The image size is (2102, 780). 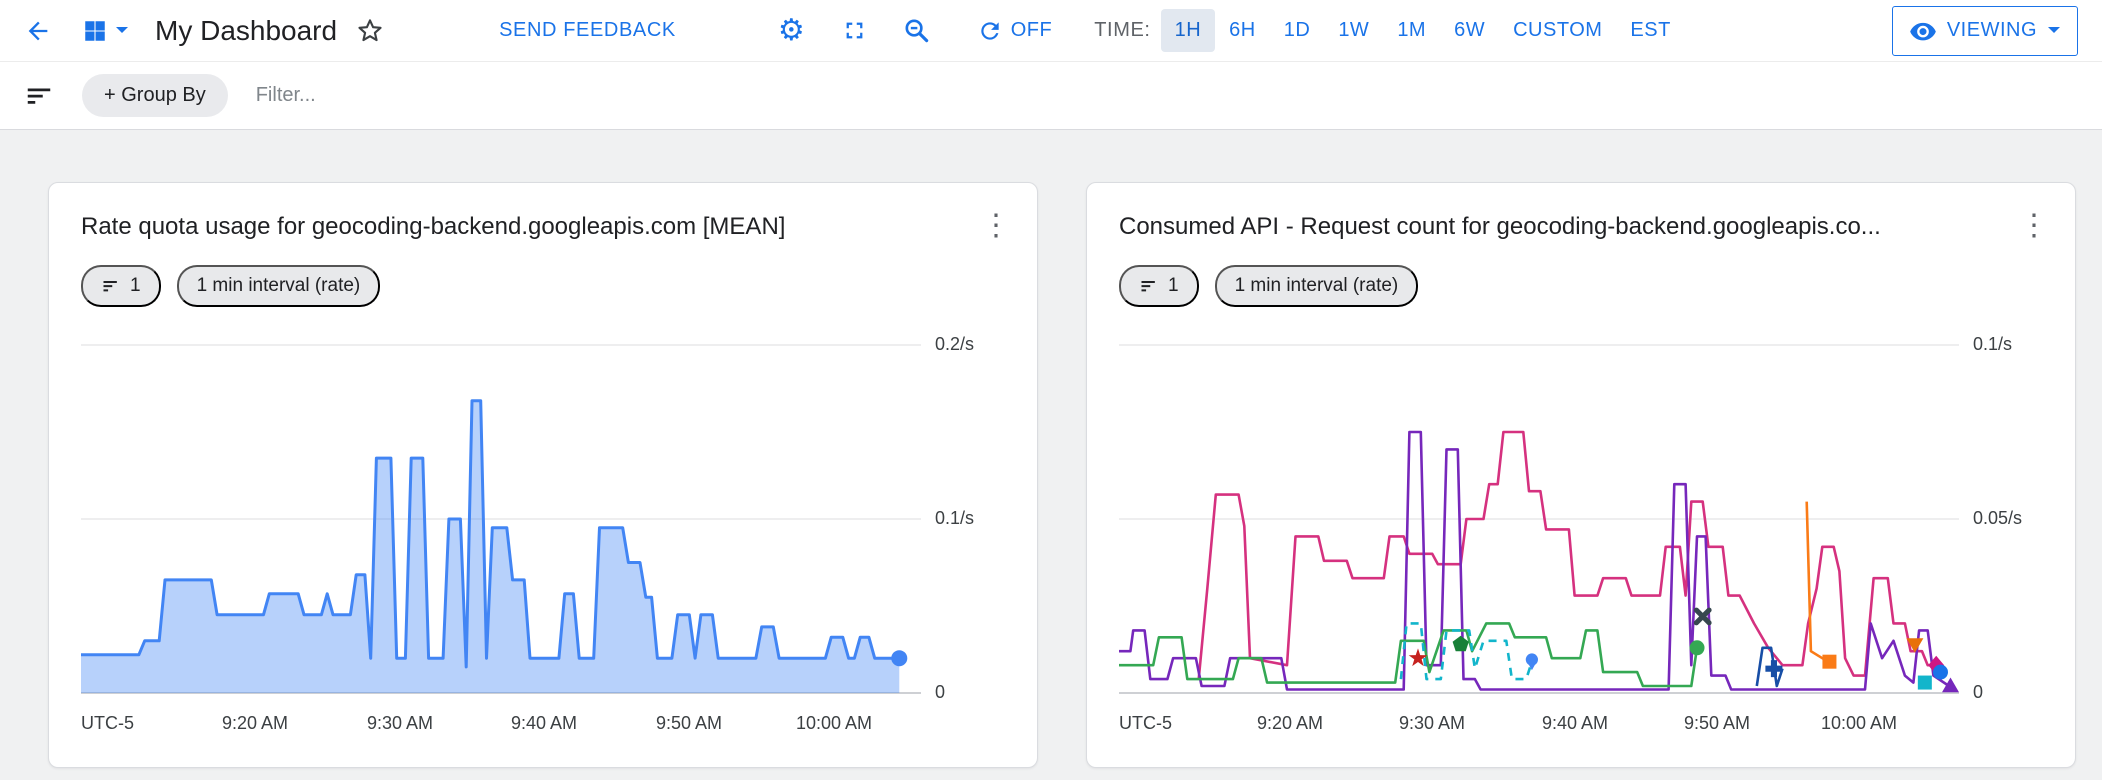 What do you see at coordinates (1950, 685) in the screenshot?
I see `marker-triangle-up` at bounding box center [1950, 685].